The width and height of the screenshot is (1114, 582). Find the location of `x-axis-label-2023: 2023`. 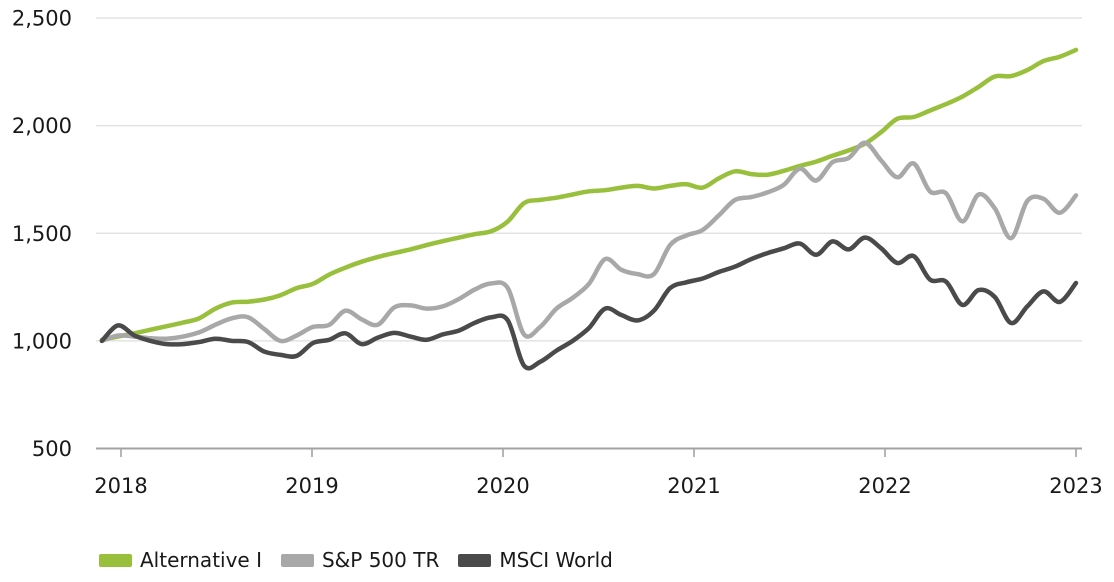

x-axis-label-2023: 2023 is located at coordinates (1075, 486).